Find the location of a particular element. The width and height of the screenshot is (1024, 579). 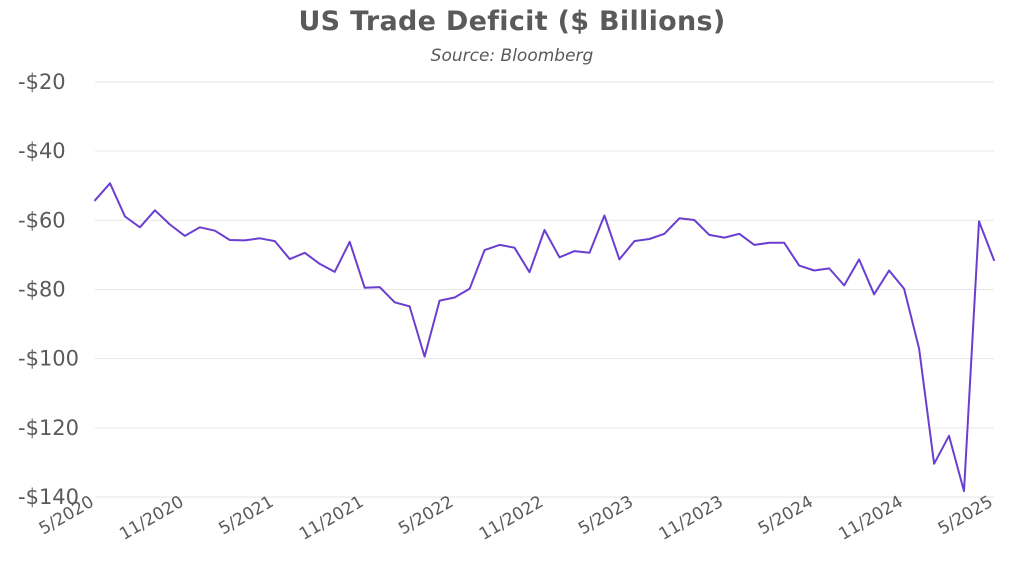

x-tick-label: 11/2024 is located at coordinates (870, 518).